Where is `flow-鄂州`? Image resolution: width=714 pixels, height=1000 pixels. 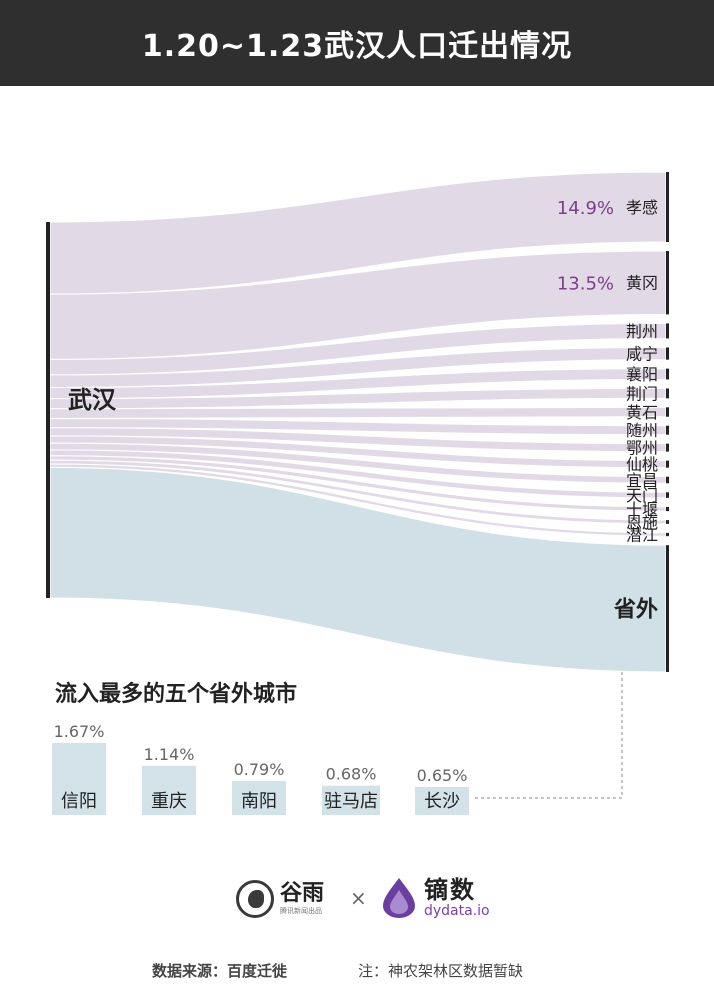 flow-鄂州 is located at coordinates (358, 440).